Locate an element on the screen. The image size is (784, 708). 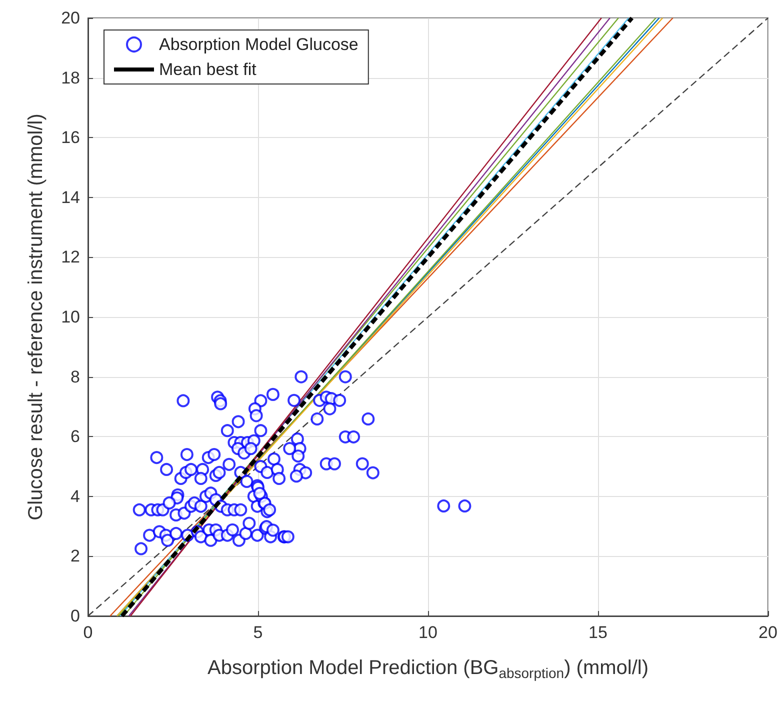
y-tick-label: 6 is located at coordinates (75, 436).